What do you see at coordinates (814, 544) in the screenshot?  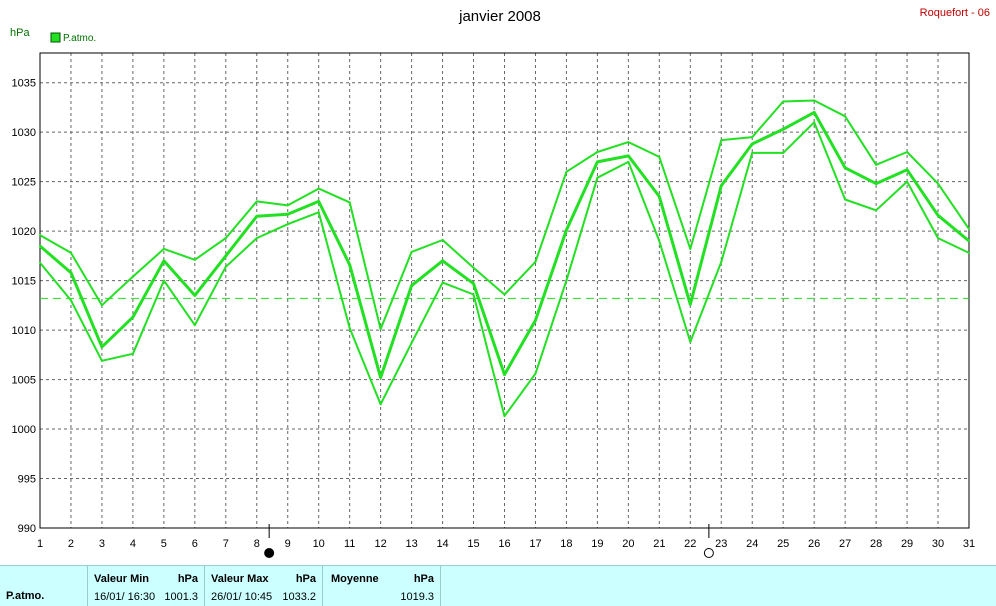 I see `x-tick-label: 26` at bounding box center [814, 544].